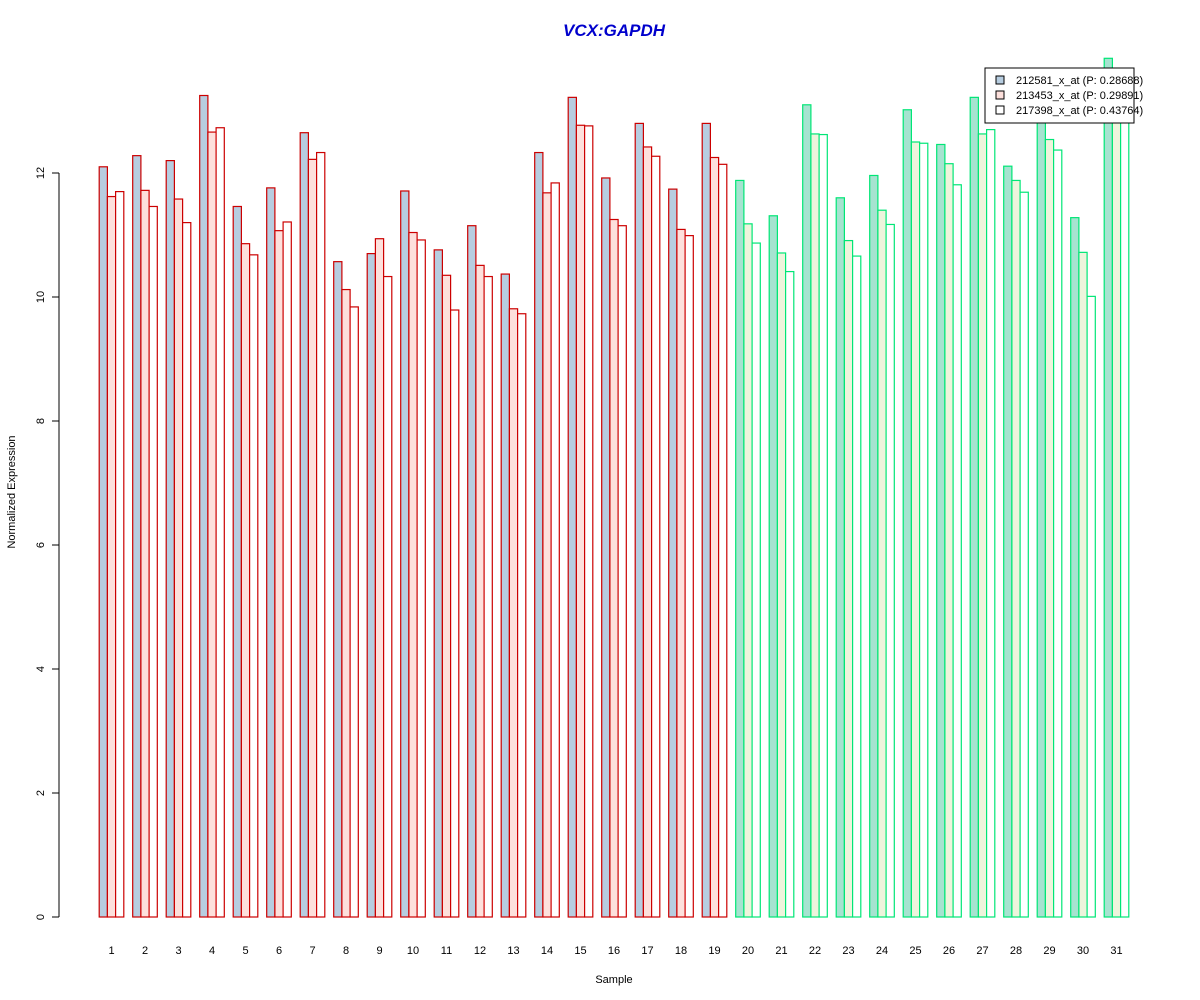 This screenshot has height=1000, width=1200. Describe the element at coordinates (1079, 96) in the screenshot. I see `legend-label-2: 213453_x_at (P: 0.29891)` at that location.